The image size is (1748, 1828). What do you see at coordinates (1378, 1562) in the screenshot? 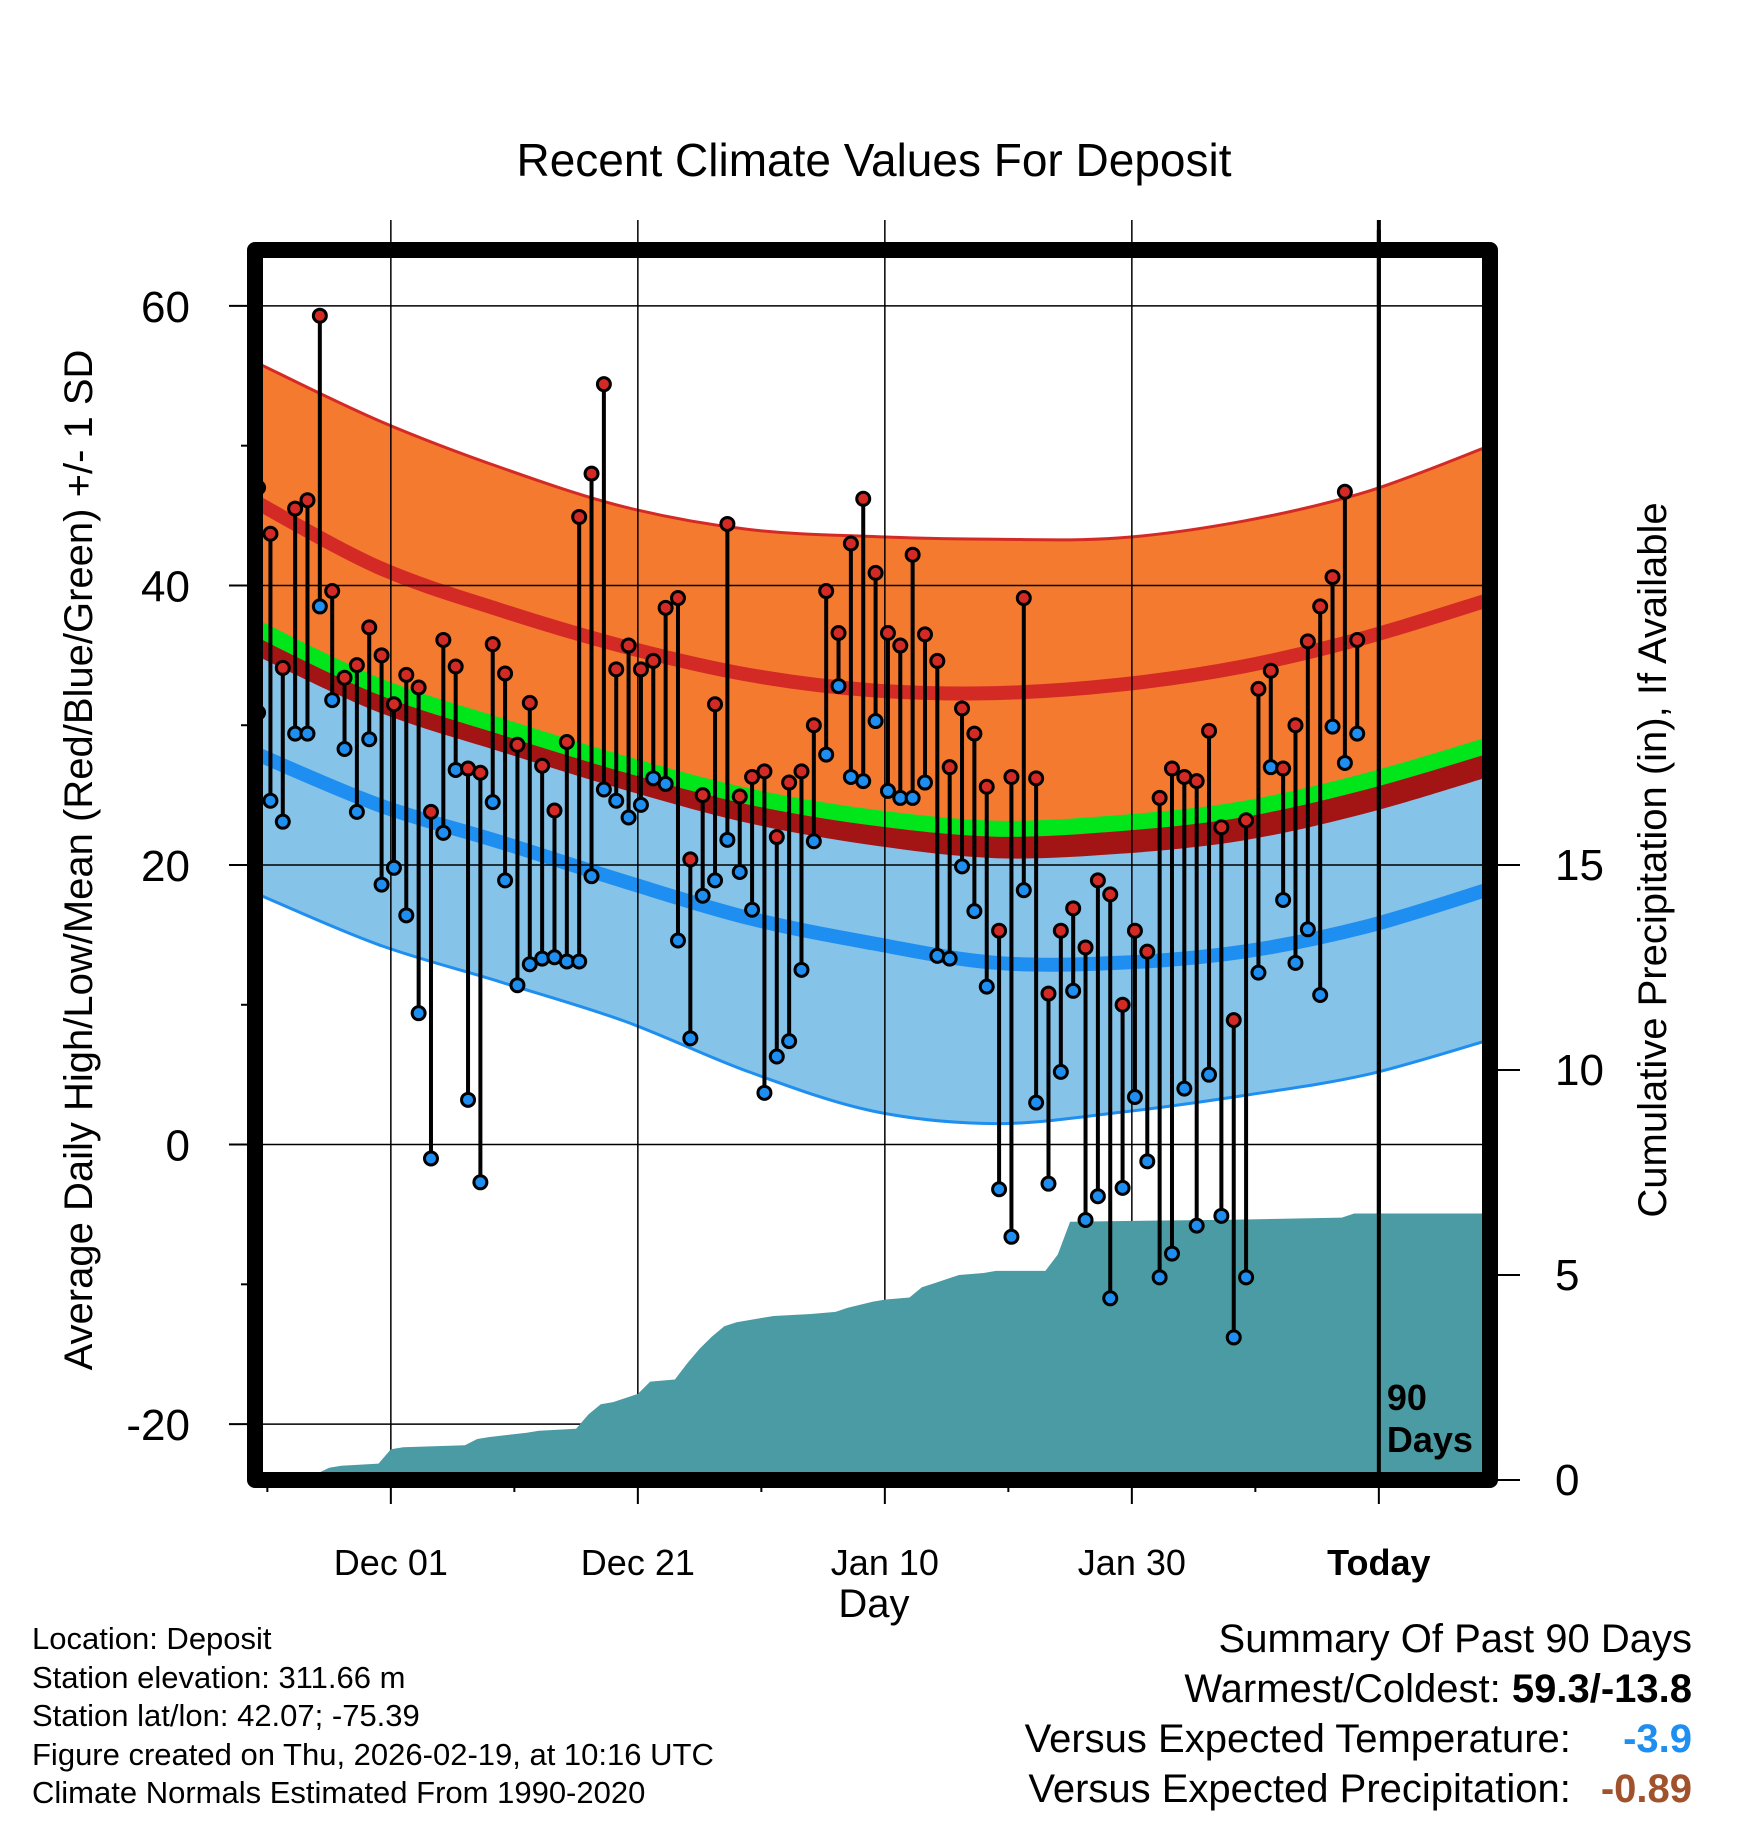
I see `x-tick-label: Today` at bounding box center [1378, 1562].